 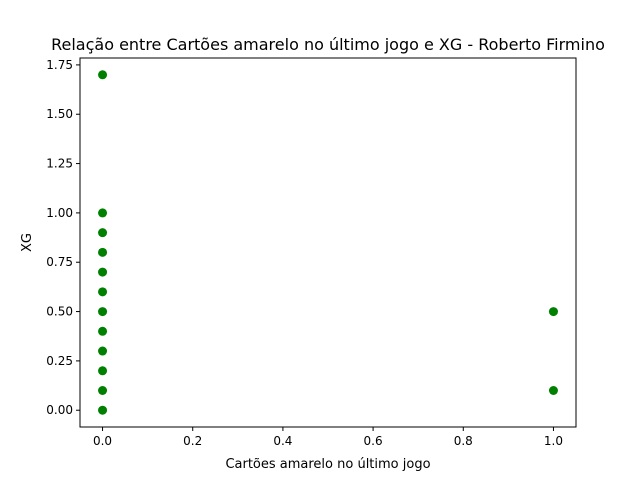 I want to click on x-tick-label: 0.4, so click(x=282, y=441).